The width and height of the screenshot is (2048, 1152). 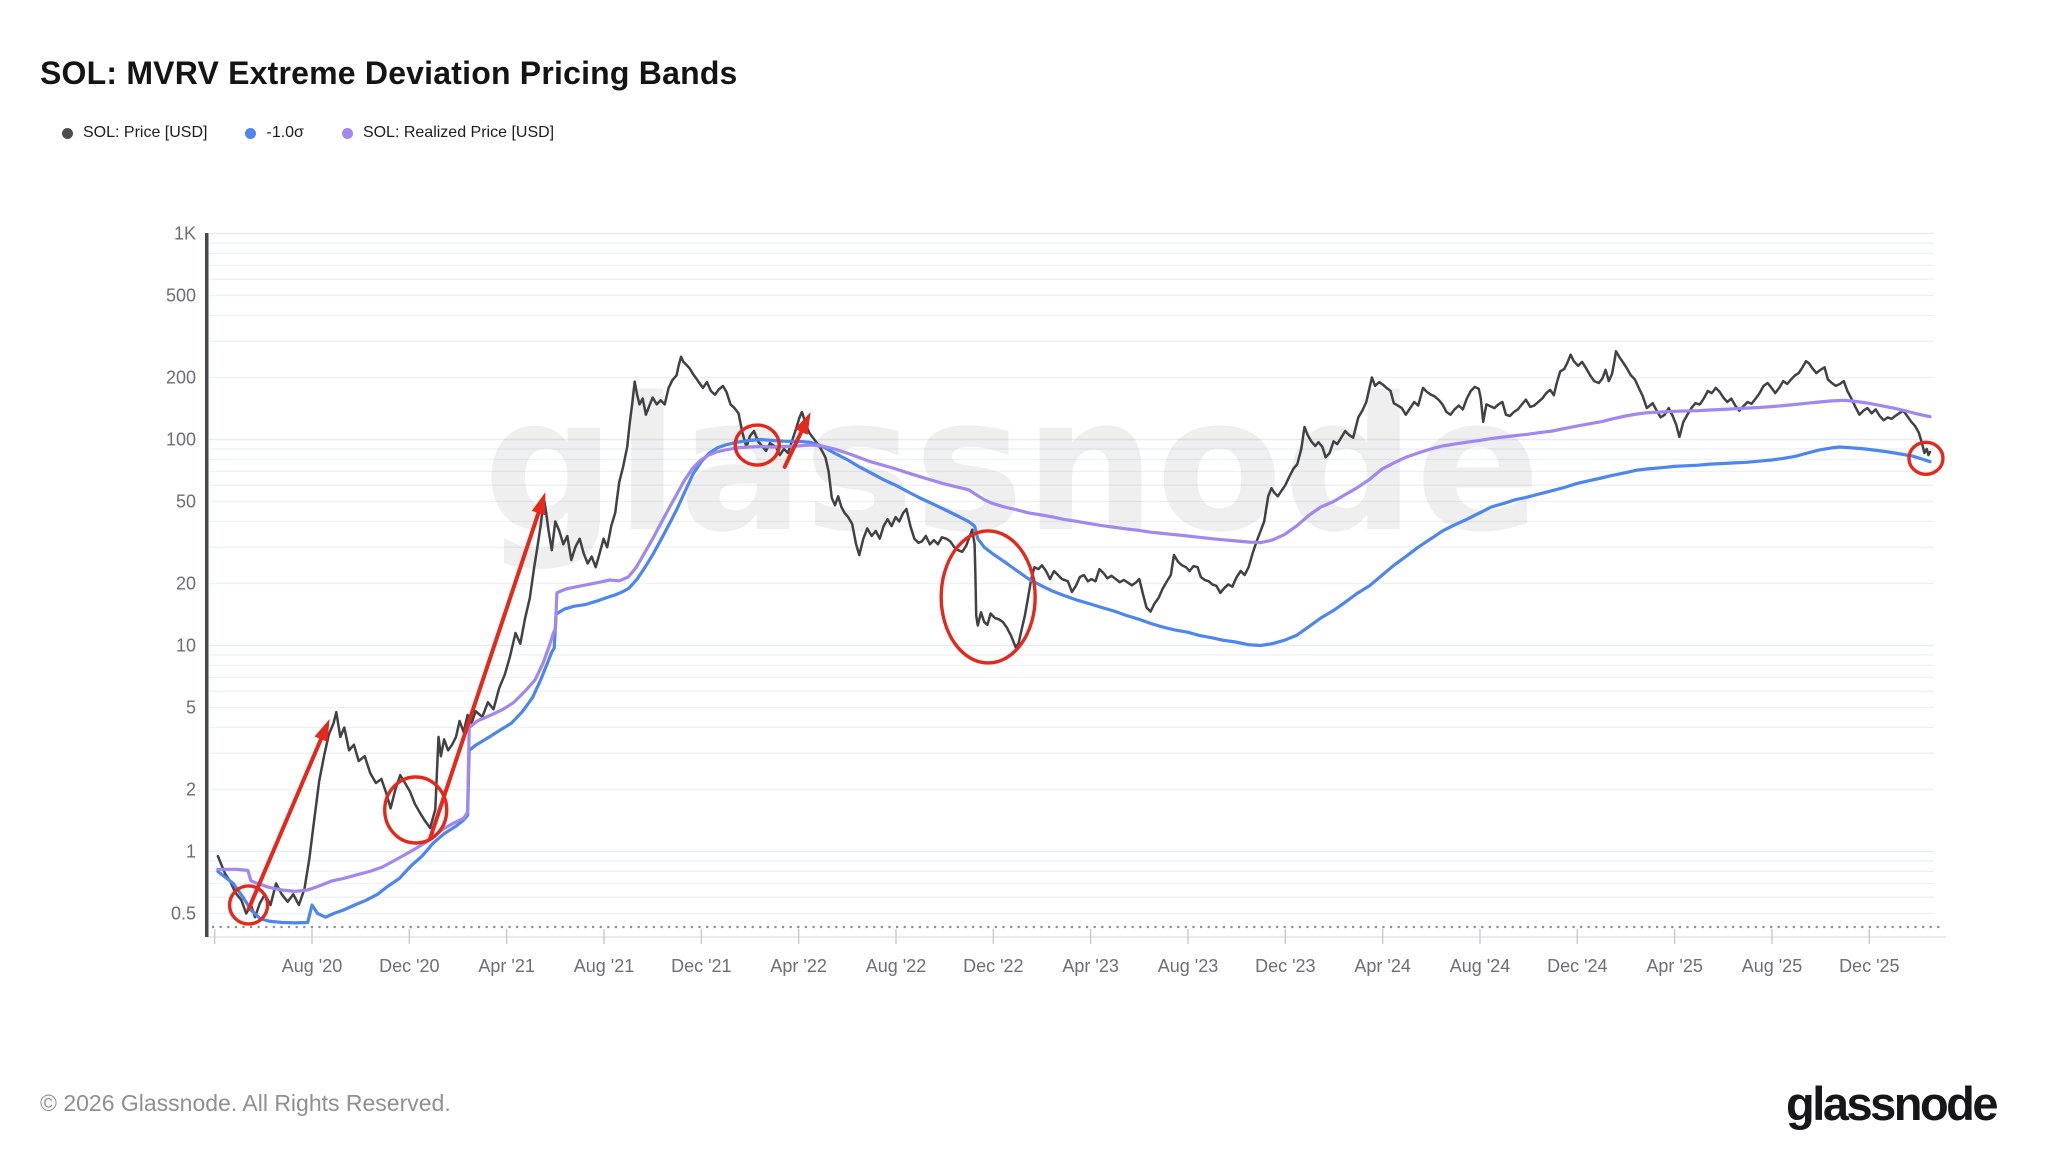 I want to click on watermark-text: glassnode, so click(x=1012, y=465).